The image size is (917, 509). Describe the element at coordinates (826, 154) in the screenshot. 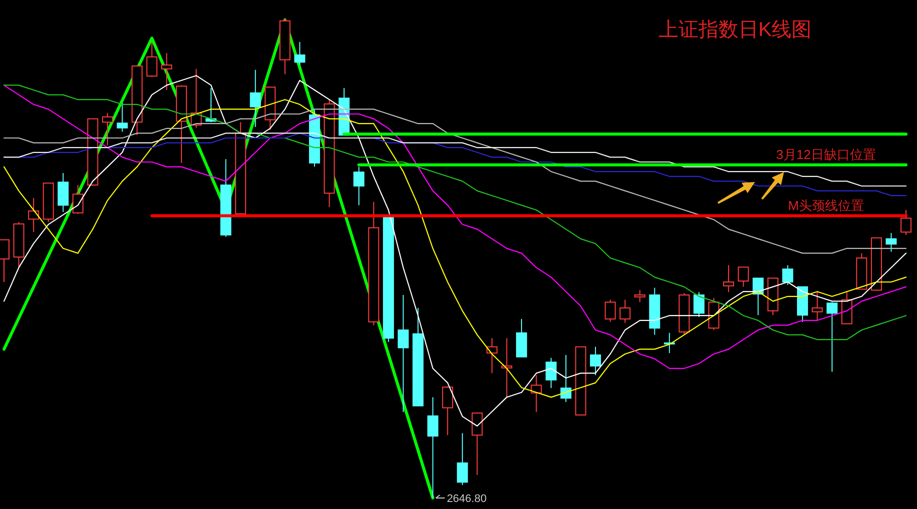

I see `annotation: 3月12日缺口位置` at that location.